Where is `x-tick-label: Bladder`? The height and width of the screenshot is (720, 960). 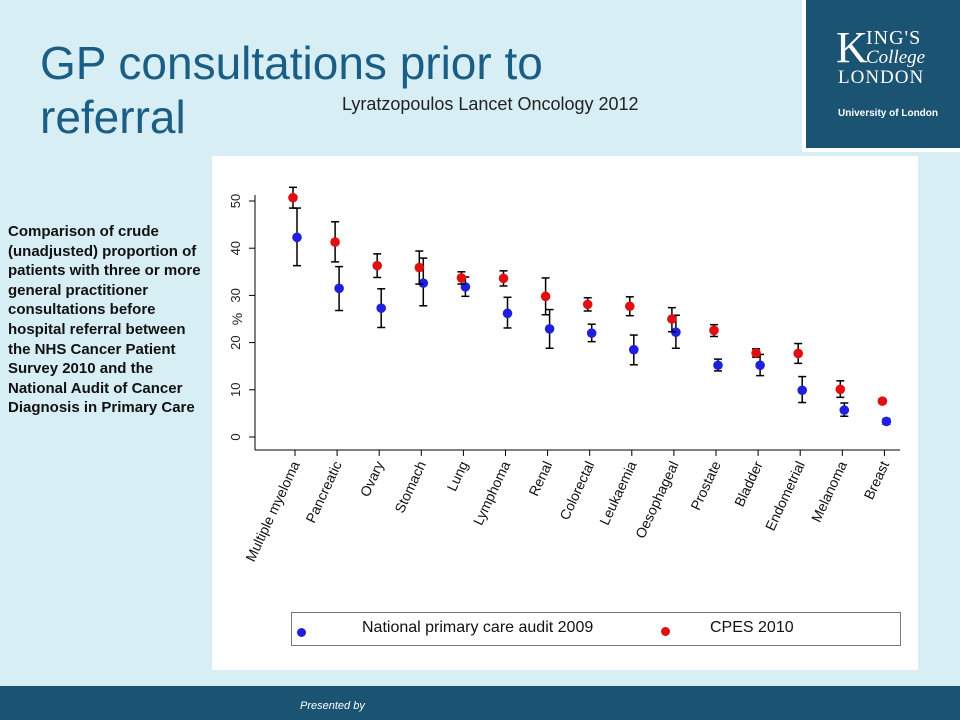
x-tick-label: Bladder is located at coordinates (748, 483).